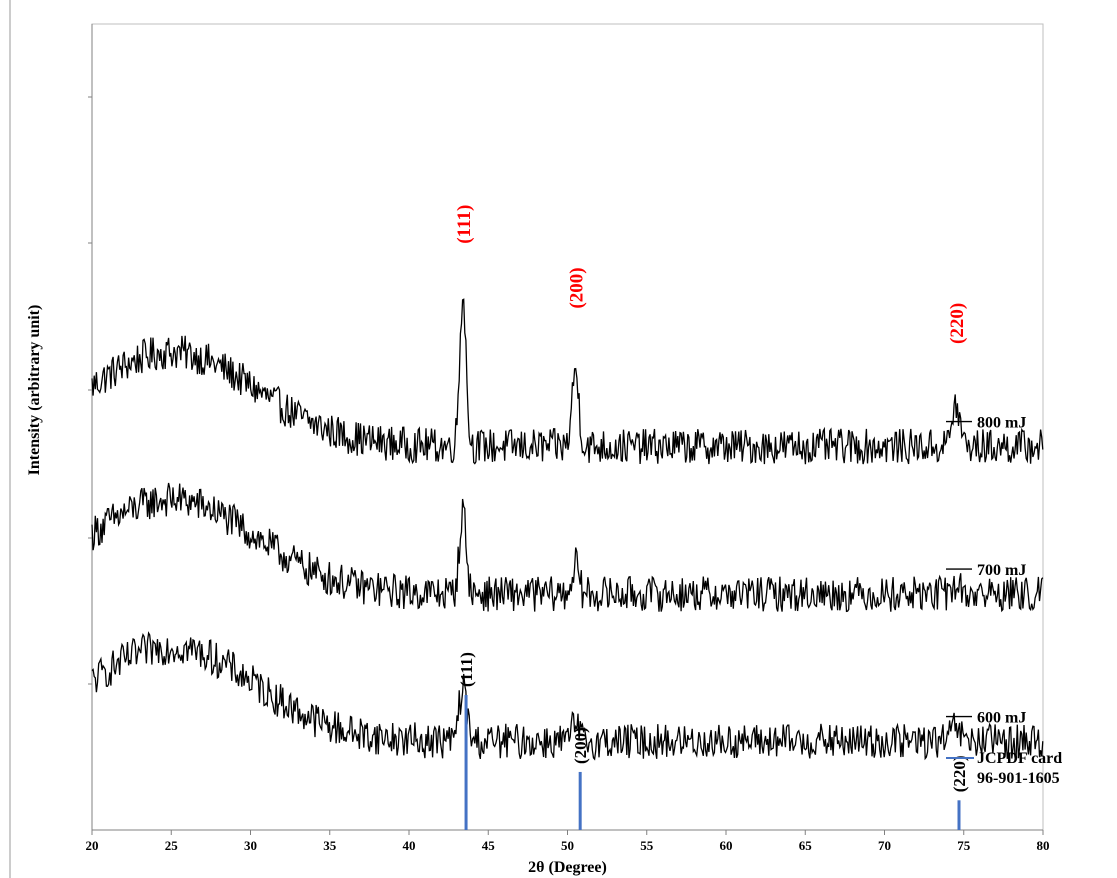  Describe the element at coordinates (806, 845) in the screenshot. I see `x-tick-label: 65` at that location.